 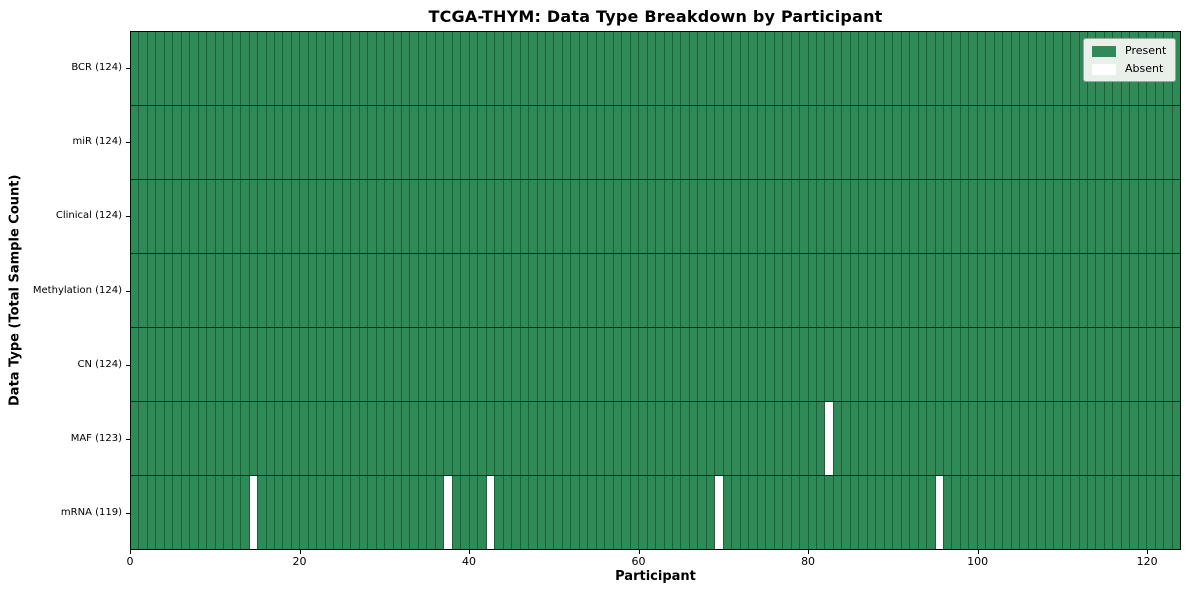 What do you see at coordinates (1146, 50) in the screenshot?
I see `legend-item-label: Present` at bounding box center [1146, 50].